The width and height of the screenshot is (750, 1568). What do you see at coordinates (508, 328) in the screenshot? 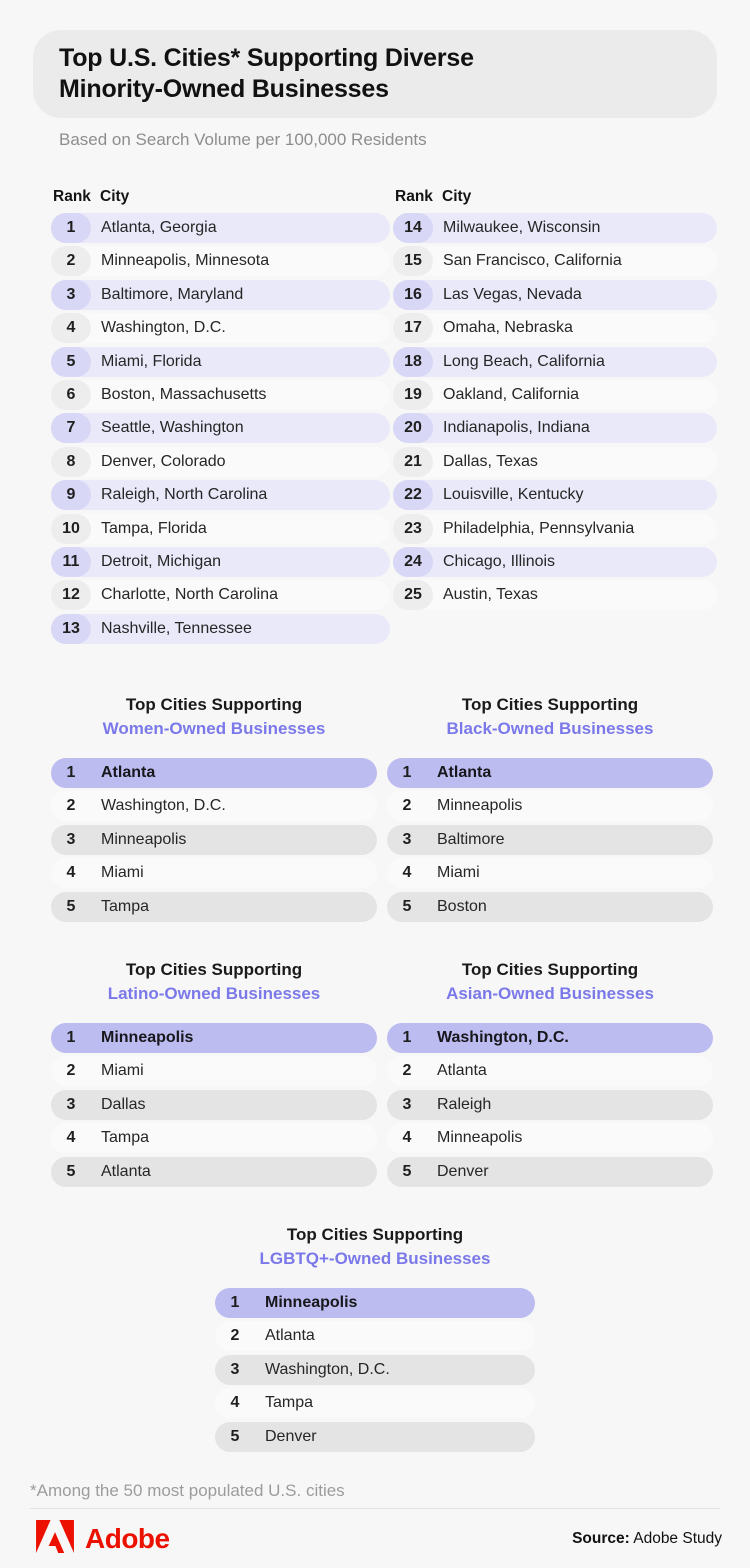
I see `city-label: Omaha, Nebraska` at bounding box center [508, 328].